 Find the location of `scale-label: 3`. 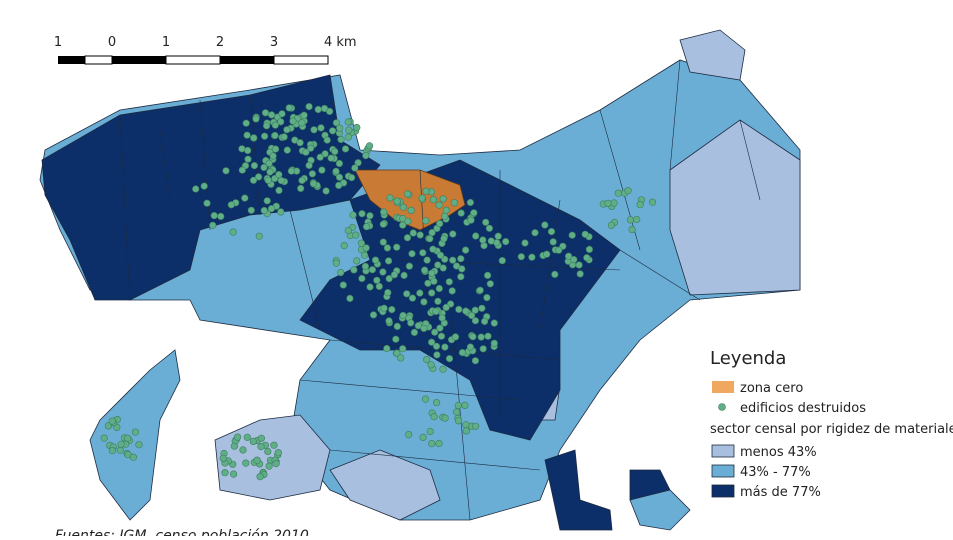

scale-label: 3 is located at coordinates (274, 42).